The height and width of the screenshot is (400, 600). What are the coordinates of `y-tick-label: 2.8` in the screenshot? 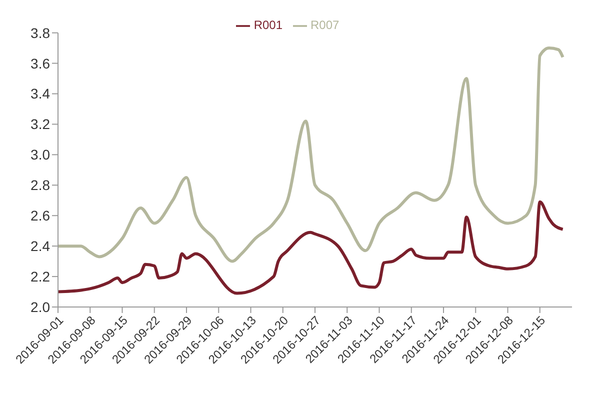 It's located at (40, 185).